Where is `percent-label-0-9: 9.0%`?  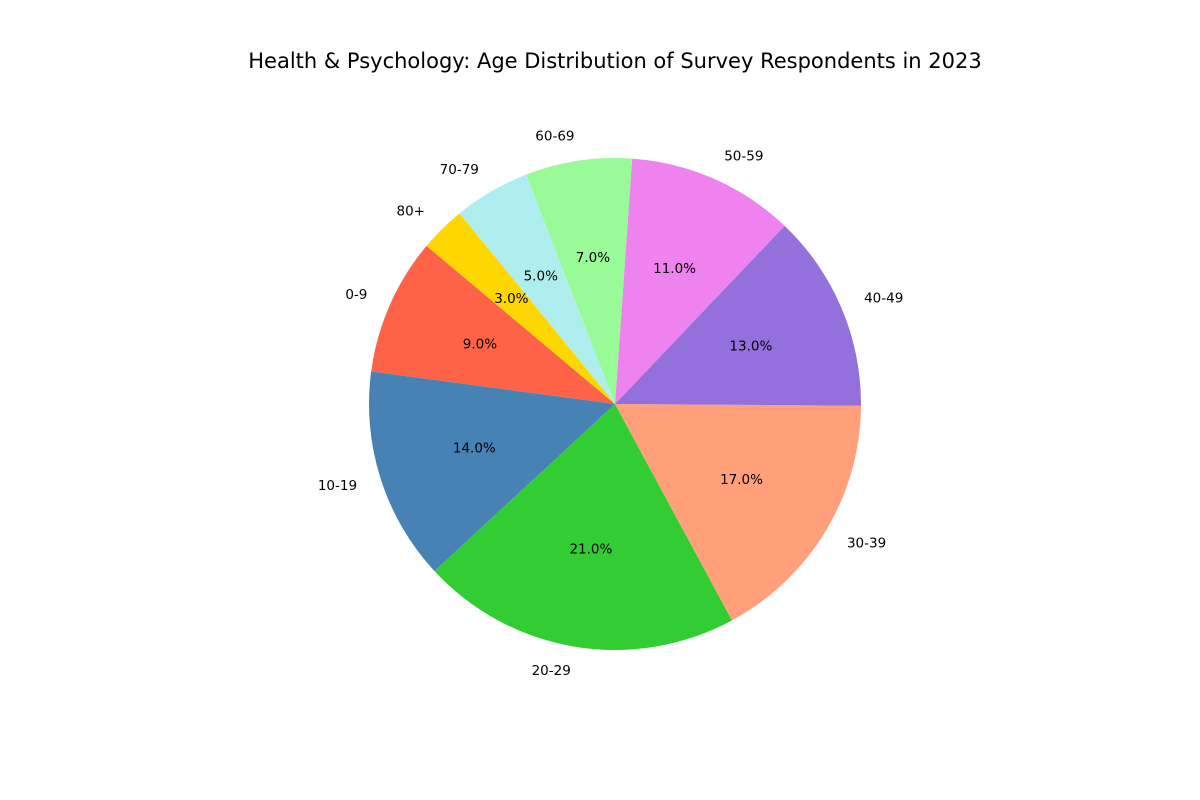
percent-label-0-9: 9.0% is located at coordinates (480, 344).